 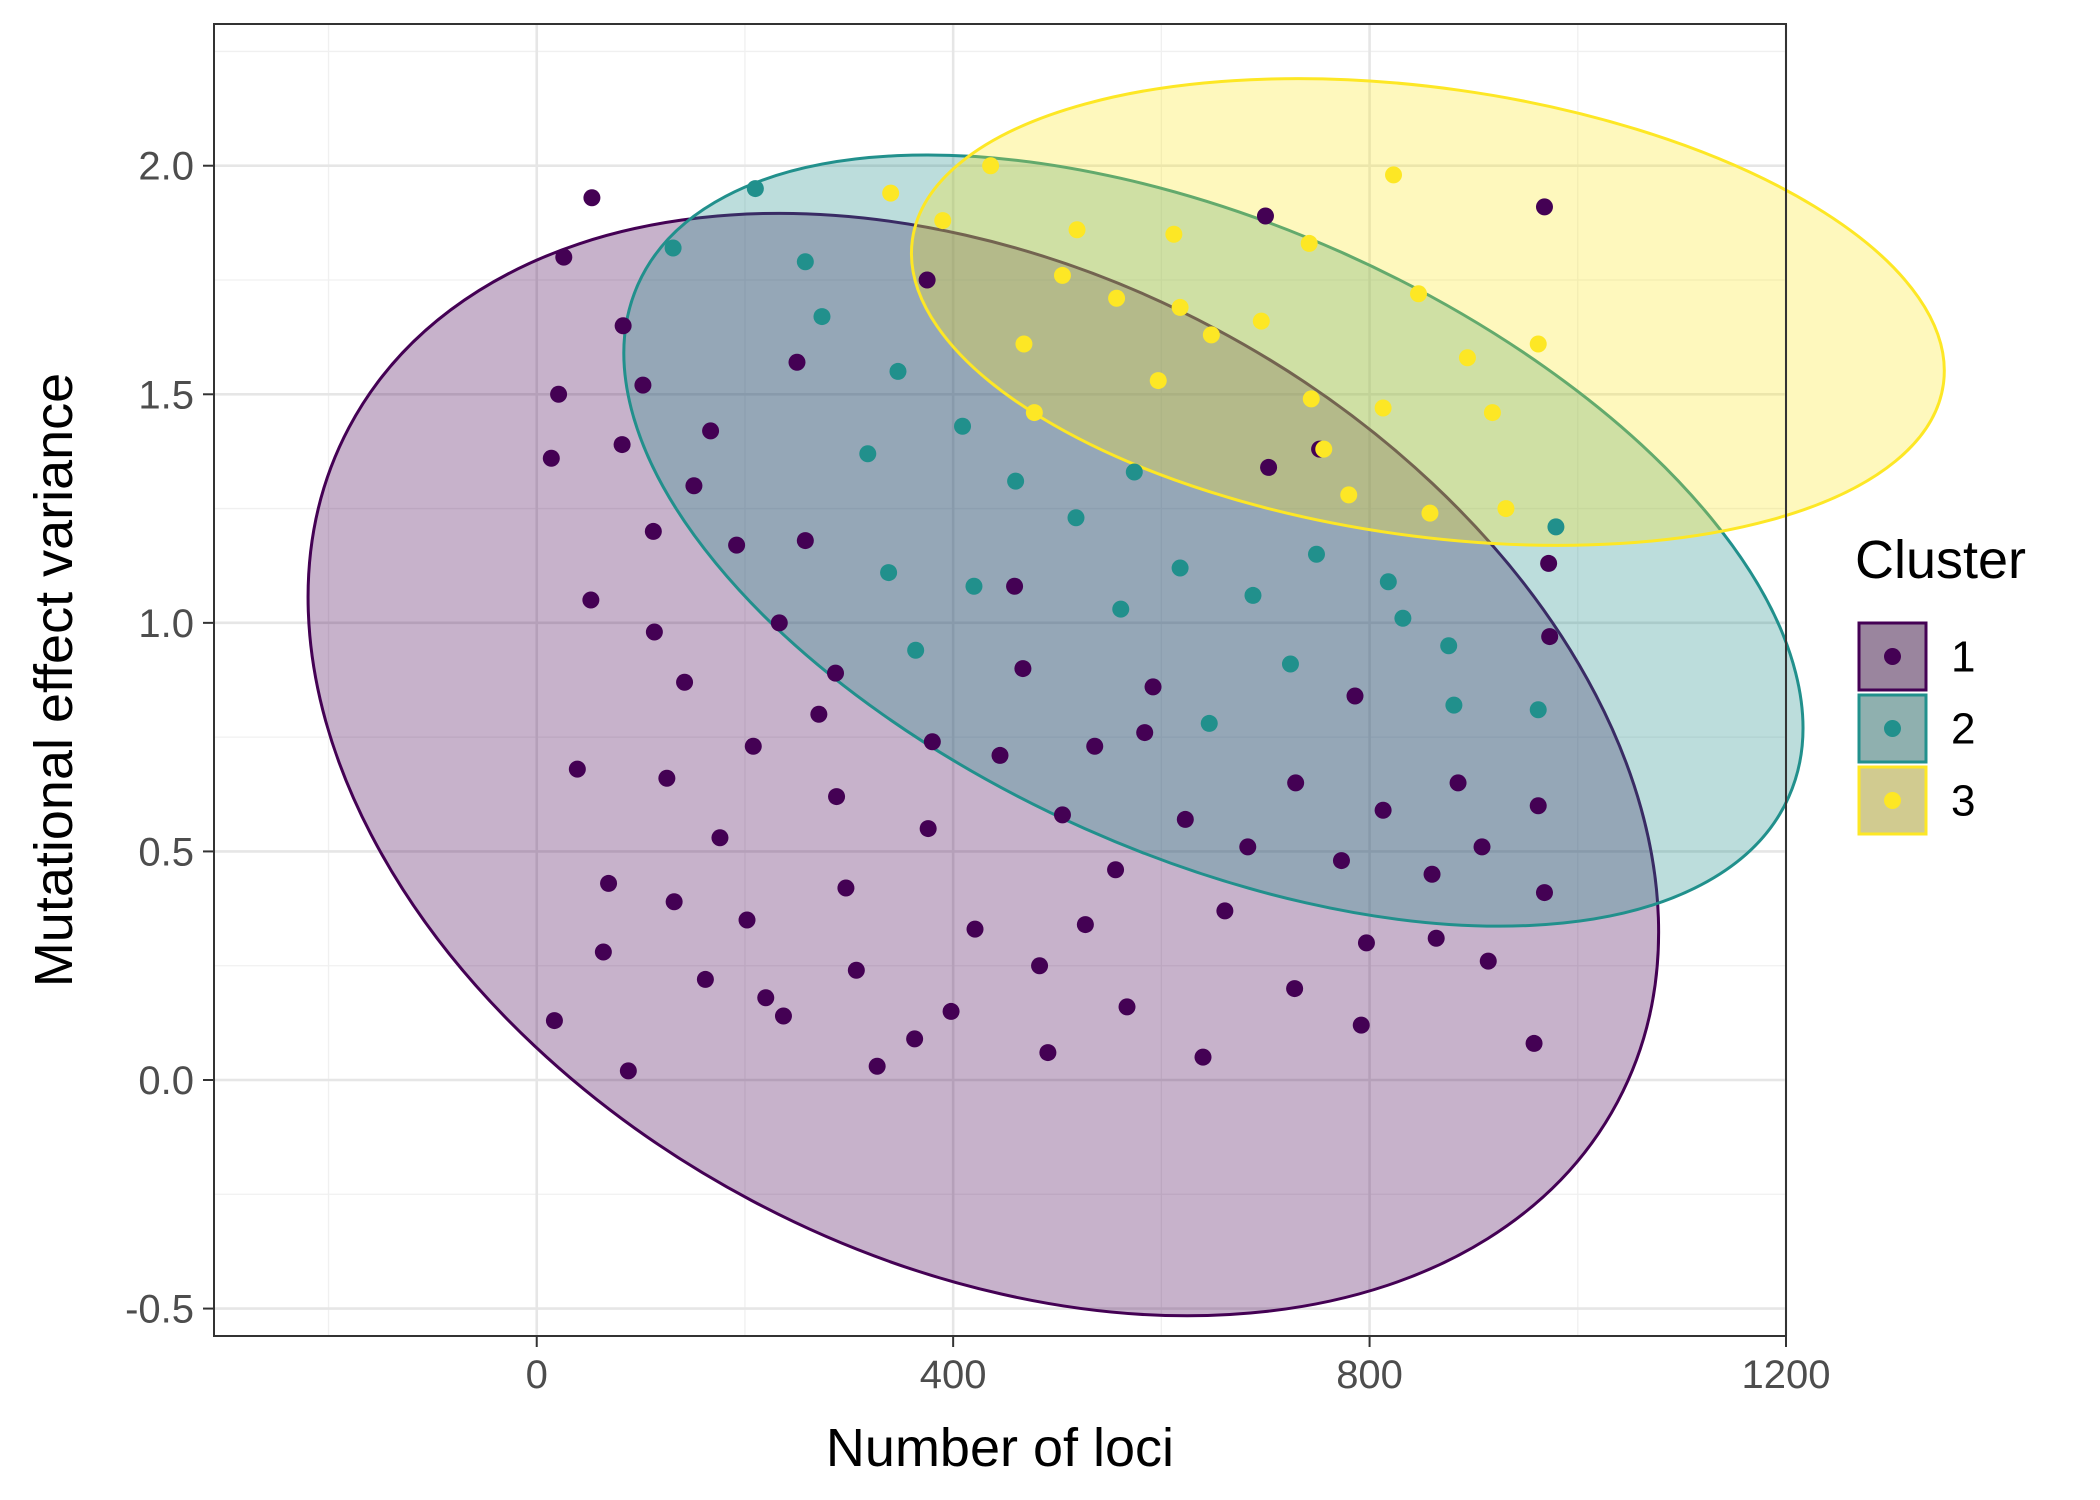 I want to click on x-tick-label: 0, so click(x=537, y=1375).